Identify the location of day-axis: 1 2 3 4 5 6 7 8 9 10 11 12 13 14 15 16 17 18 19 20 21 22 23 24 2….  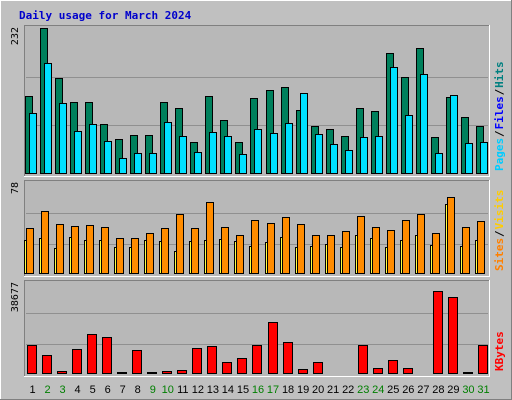
(259, 390).